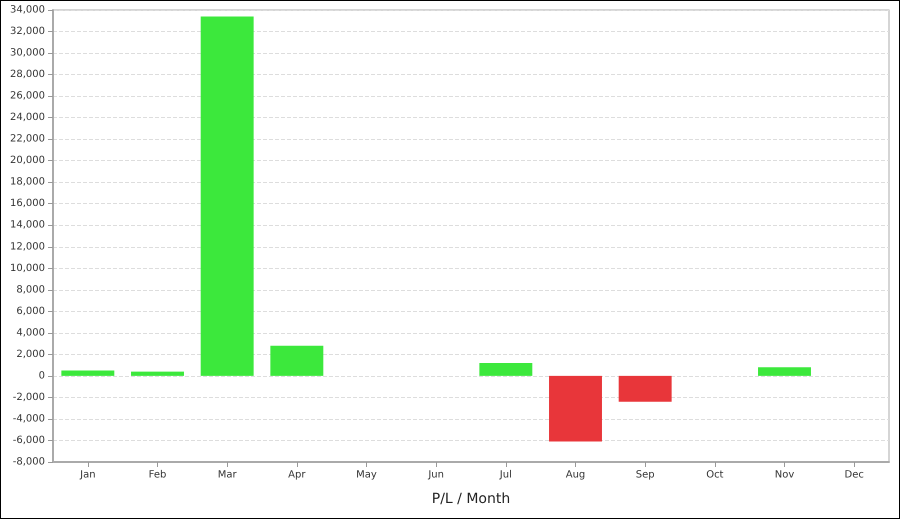 Image resolution: width=900 pixels, height=519 pixels. Describe the element at coordinates (505, 475) in the screenshot. I see `x-tick-label: Jul` at that location.